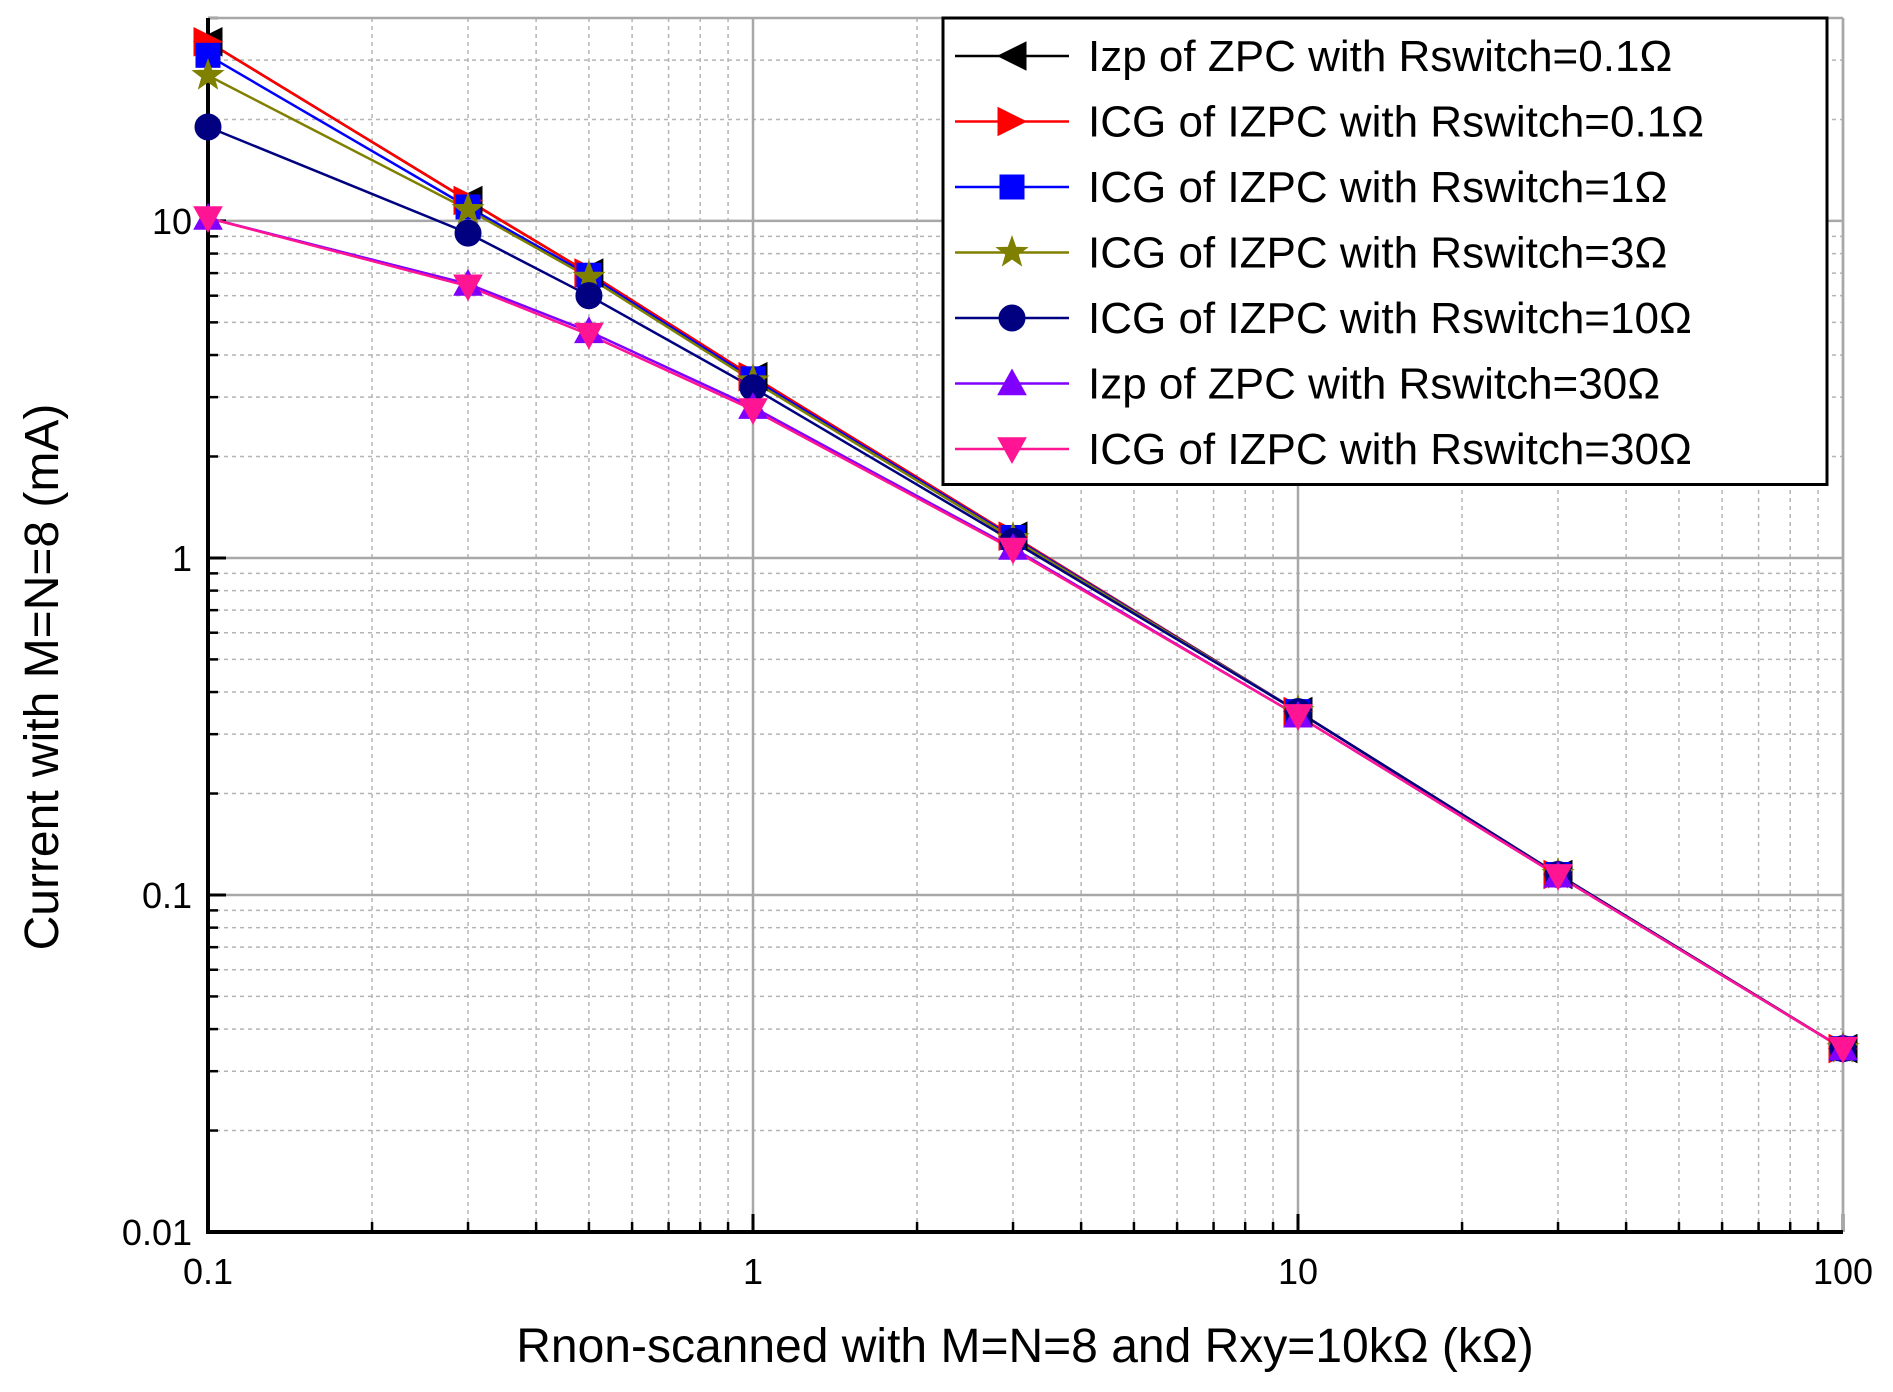 The image size is (1893, 1392). Describe the element at coordinates (1390, 449) in the screenshot. I see `legend-label-7: ICG of IZPC with Rswitch=30Ω` at that location.